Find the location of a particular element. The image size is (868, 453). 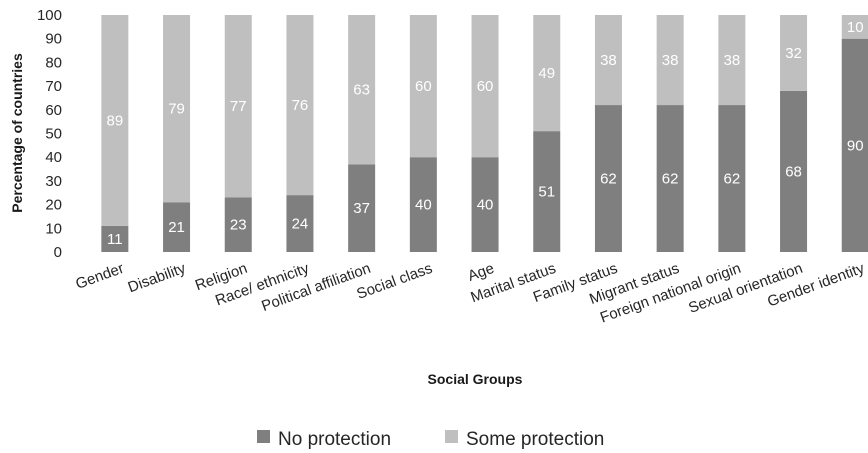

data-label-no-protection: 37 is located at coordinates (361, 208).